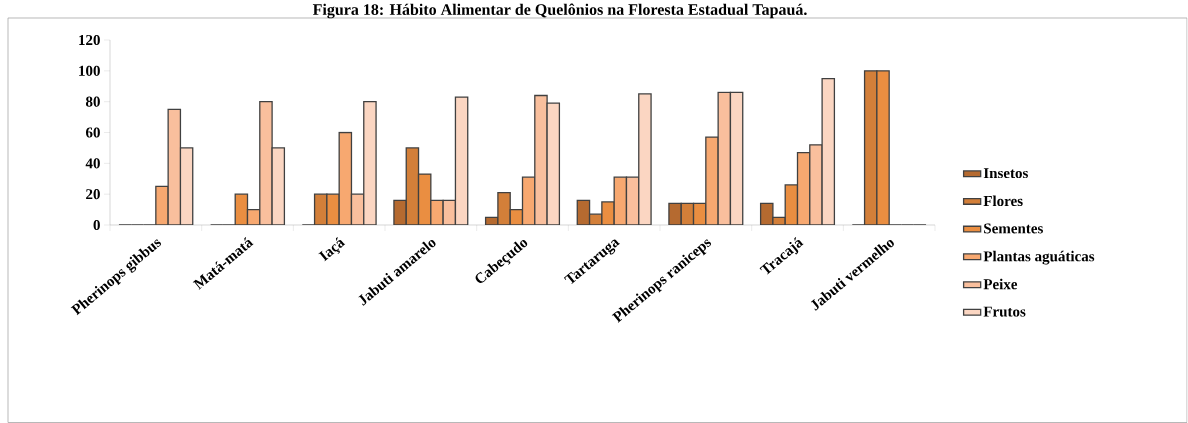 The height and width of the screenshot is (423, 1188). Describe the element at coordinates (92, 132) in the screenshot. I see `y-tick-label: 60` at that location.